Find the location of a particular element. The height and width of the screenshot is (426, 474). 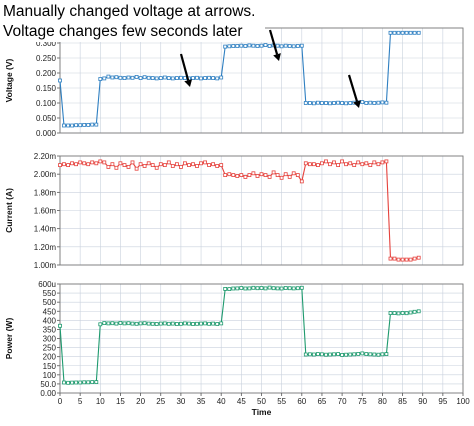

power-x-tick-label: 95 is located at coordinates (442, 401).